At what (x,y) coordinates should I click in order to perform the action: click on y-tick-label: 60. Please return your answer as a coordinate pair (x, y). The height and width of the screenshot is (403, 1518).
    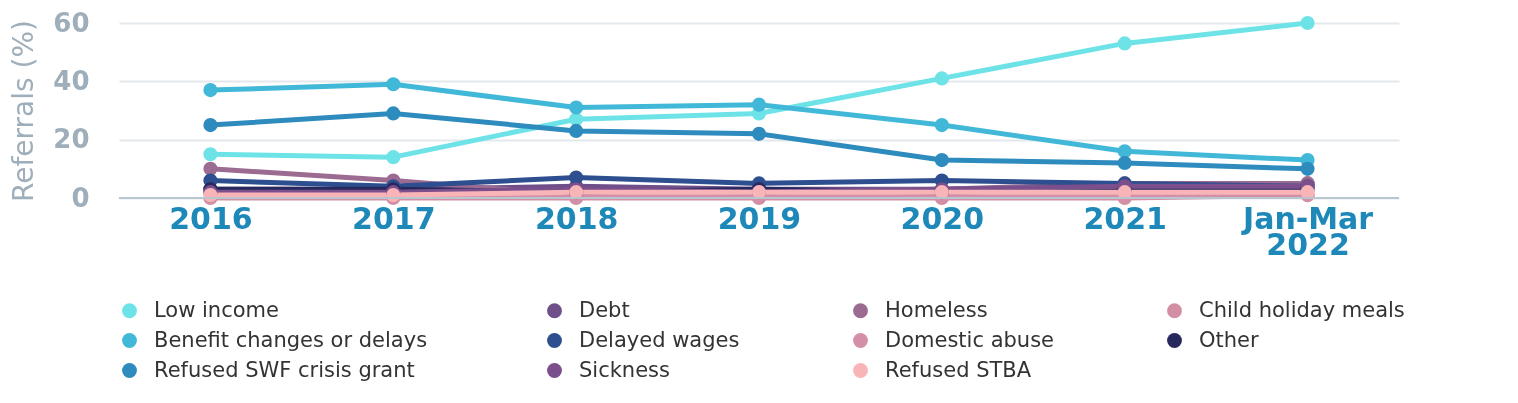
    Looking at the image, I should click on (71, 22).